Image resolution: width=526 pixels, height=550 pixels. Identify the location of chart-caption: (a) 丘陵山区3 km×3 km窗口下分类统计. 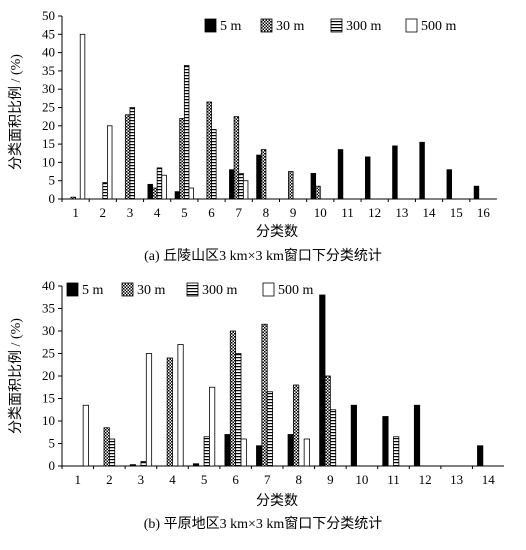
(263, 255).